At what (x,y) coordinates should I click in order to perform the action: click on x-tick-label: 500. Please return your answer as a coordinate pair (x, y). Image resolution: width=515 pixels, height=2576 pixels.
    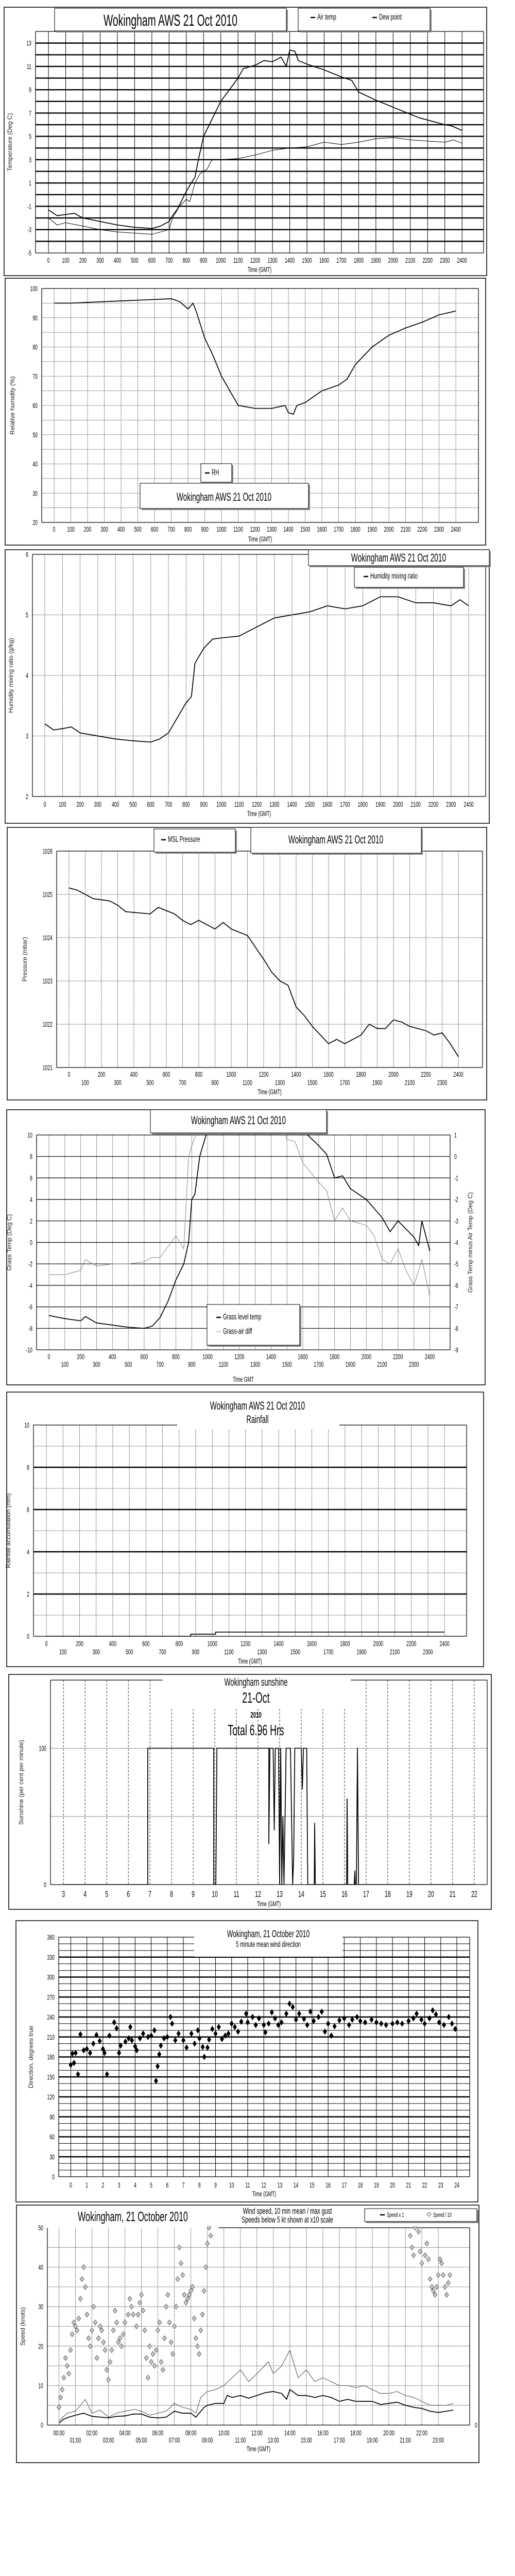
    Looking at the image, I should click on (133, 805).